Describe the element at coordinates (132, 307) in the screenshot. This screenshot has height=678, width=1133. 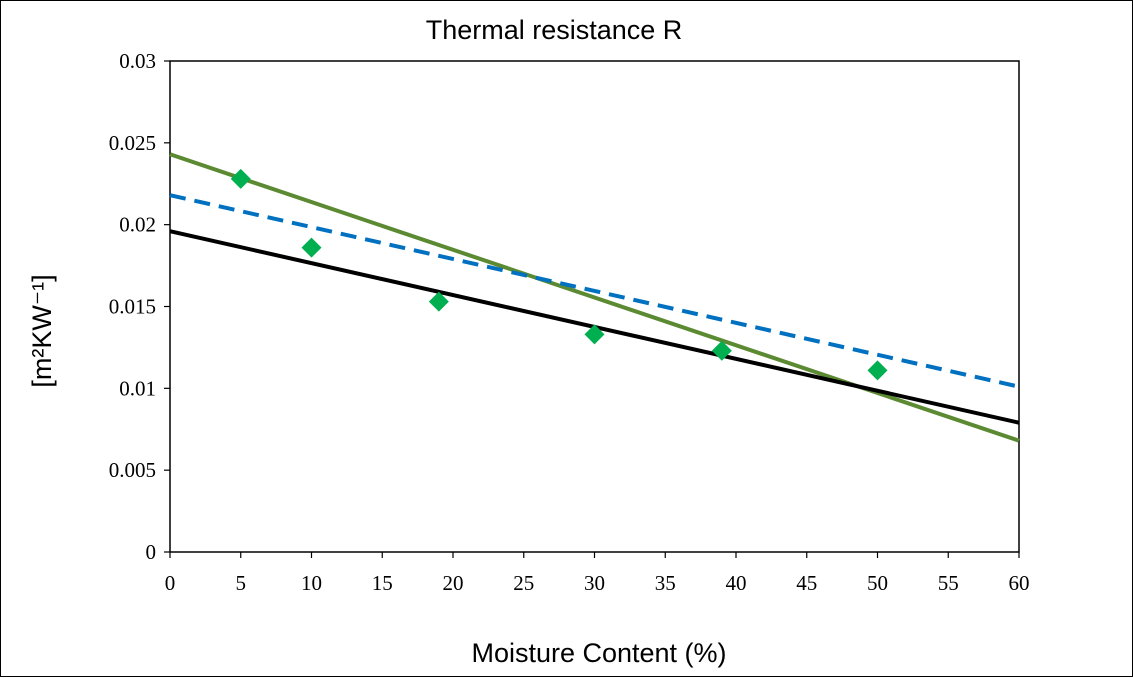
I see `y-tick-label: 0.015` at that location.